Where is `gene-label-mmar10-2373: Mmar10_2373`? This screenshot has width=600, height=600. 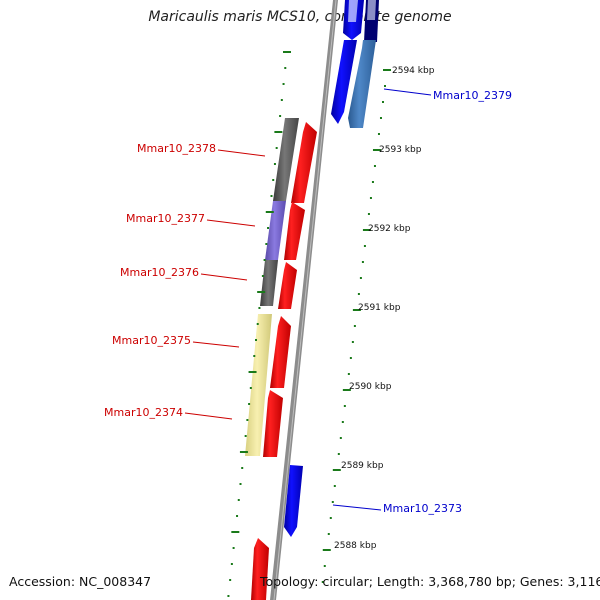 gene-label-mmar10-2373: Mmar10_2373 is located at coordinates (422, 508).